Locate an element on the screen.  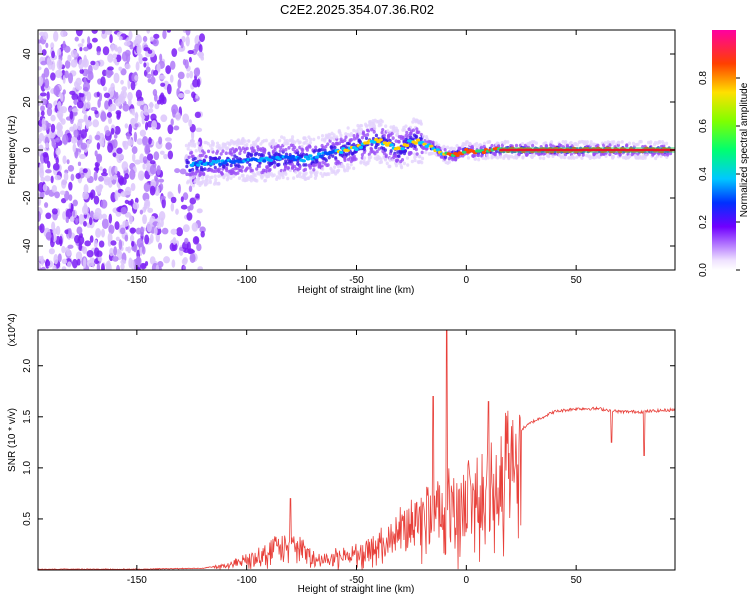
y-tick-label: -40 is located at coordinates (27, 245).